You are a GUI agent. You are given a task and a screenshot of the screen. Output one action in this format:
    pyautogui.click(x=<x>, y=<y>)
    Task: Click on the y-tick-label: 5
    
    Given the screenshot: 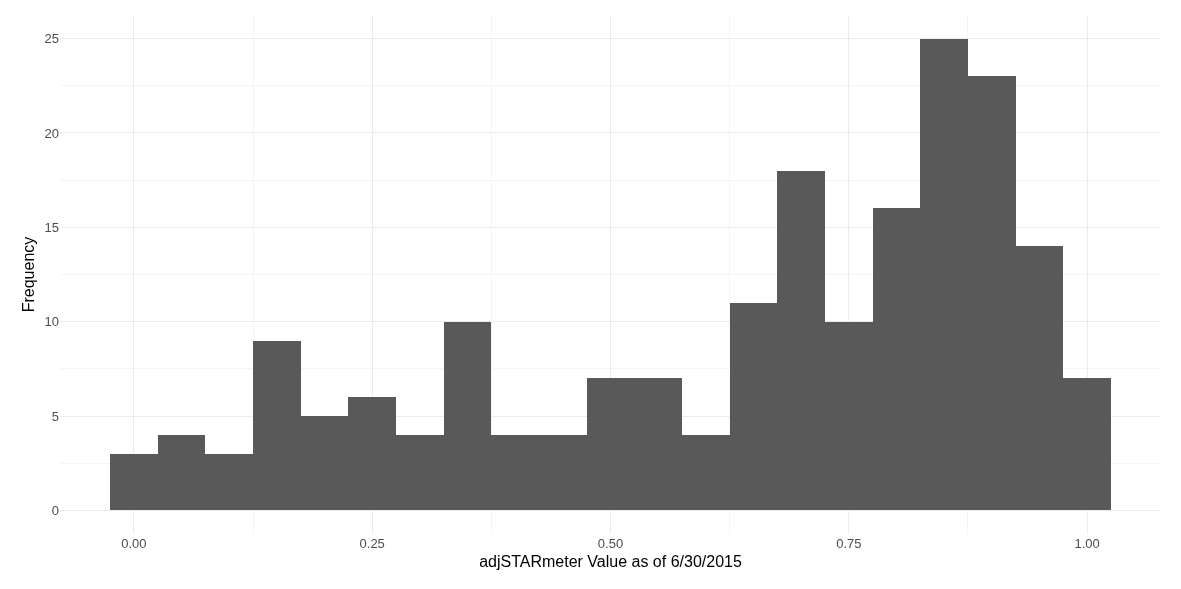 What is the action you would take?
    pyautogui.click(x=55, y=416)
    